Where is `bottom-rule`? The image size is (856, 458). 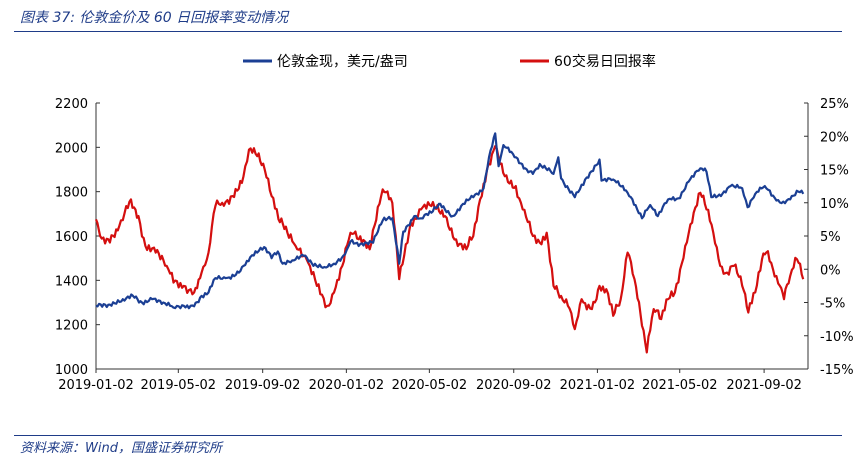 bottom-rule is located at coordinates (428, 435).